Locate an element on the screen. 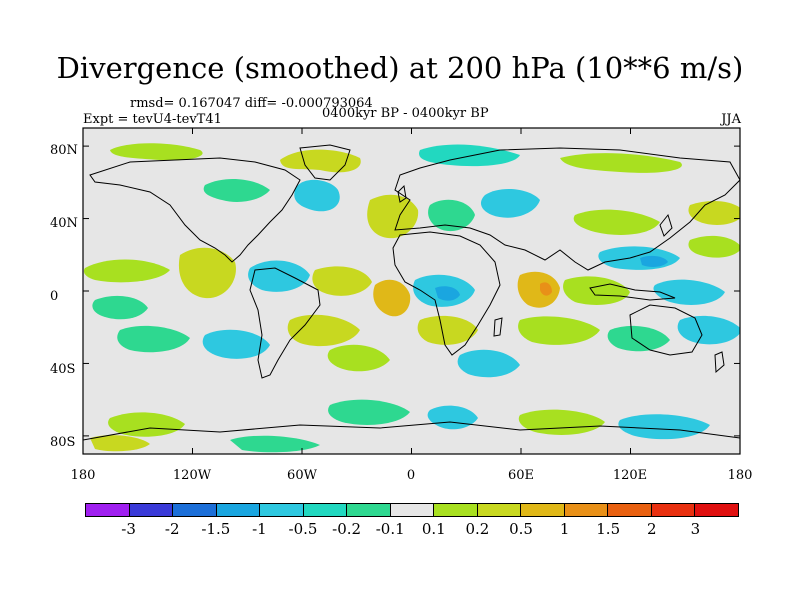  period-label: 0400kyr BP - 0400kyr BP is located at coordinates (405, 113).